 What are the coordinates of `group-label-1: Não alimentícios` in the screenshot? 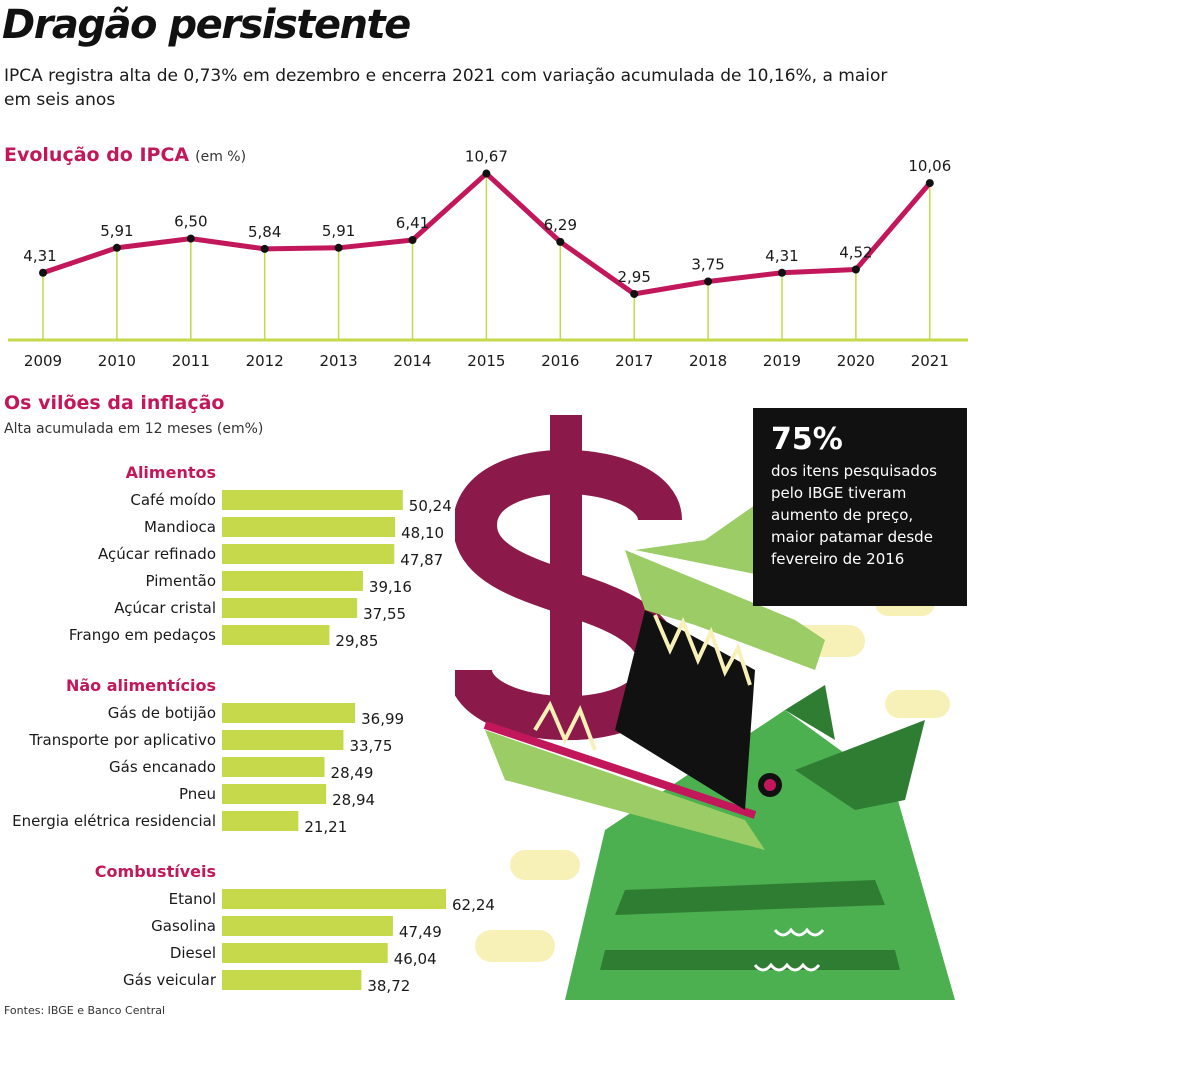 It's located at (141, 685).